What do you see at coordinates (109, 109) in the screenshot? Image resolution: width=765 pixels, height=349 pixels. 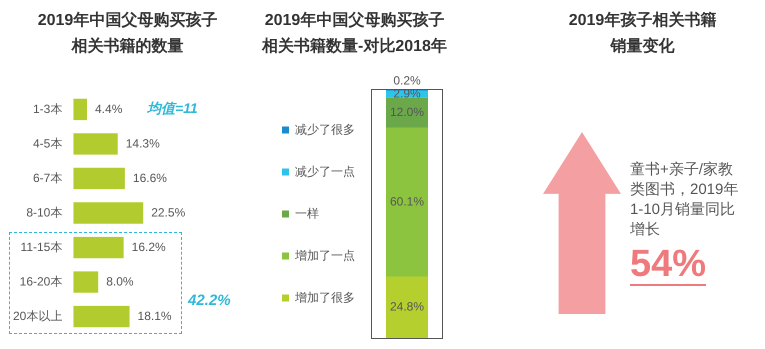 I see `data-label: 4.4%` at bounding box center [109, 109].